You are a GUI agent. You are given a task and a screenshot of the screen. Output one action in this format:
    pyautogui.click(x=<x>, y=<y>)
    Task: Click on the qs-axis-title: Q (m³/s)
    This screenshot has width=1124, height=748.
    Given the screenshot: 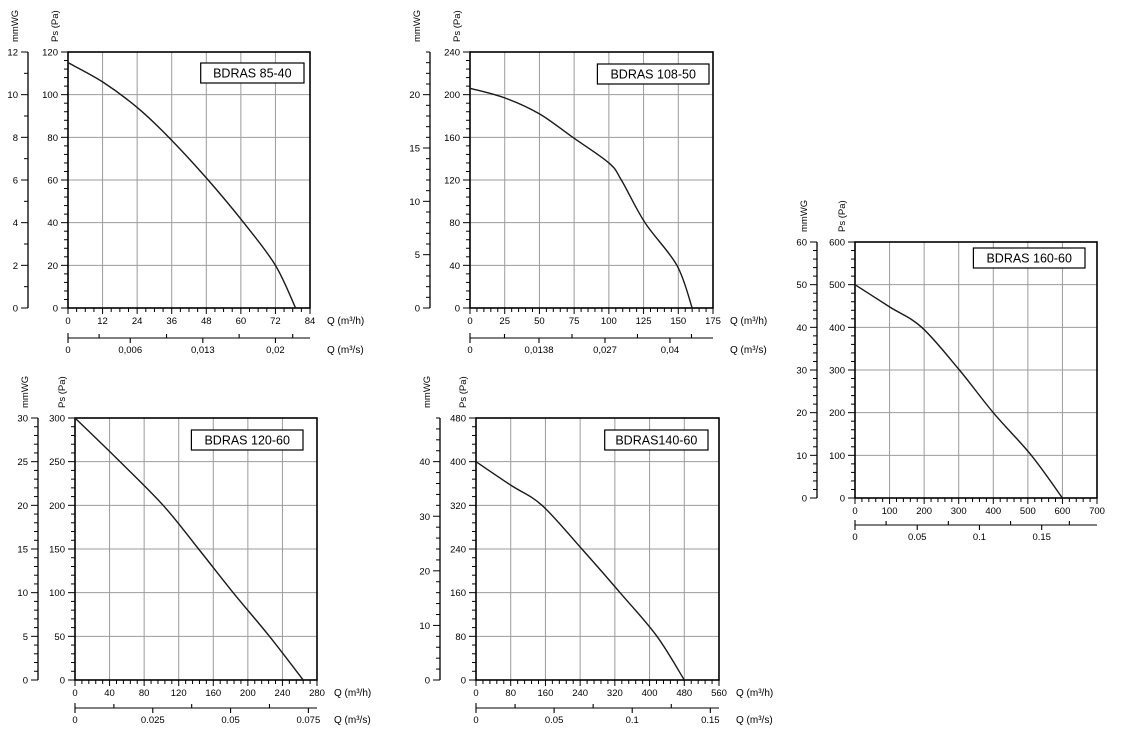 What is the action you would take?
    pyautogui.click(x=345, y=350)
    